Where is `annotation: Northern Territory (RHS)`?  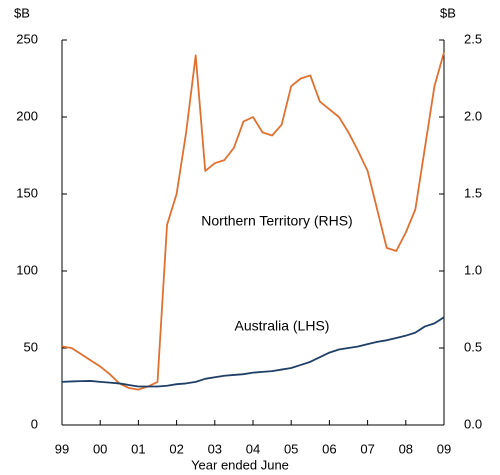
annotation: Northern Territory (RHS) is located at coordinates (276, 221).